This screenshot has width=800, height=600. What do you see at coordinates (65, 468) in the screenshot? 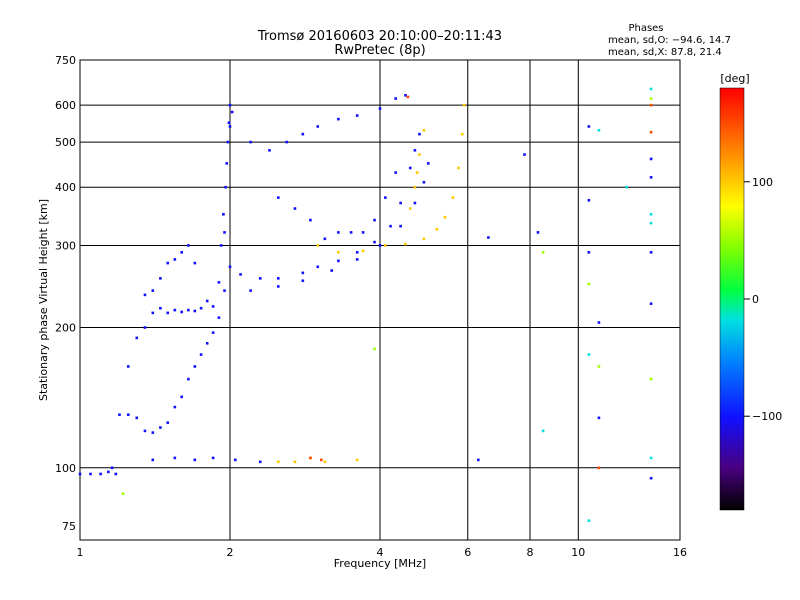
I see `y-tick-label: 100` at bounding box center [65, 468].